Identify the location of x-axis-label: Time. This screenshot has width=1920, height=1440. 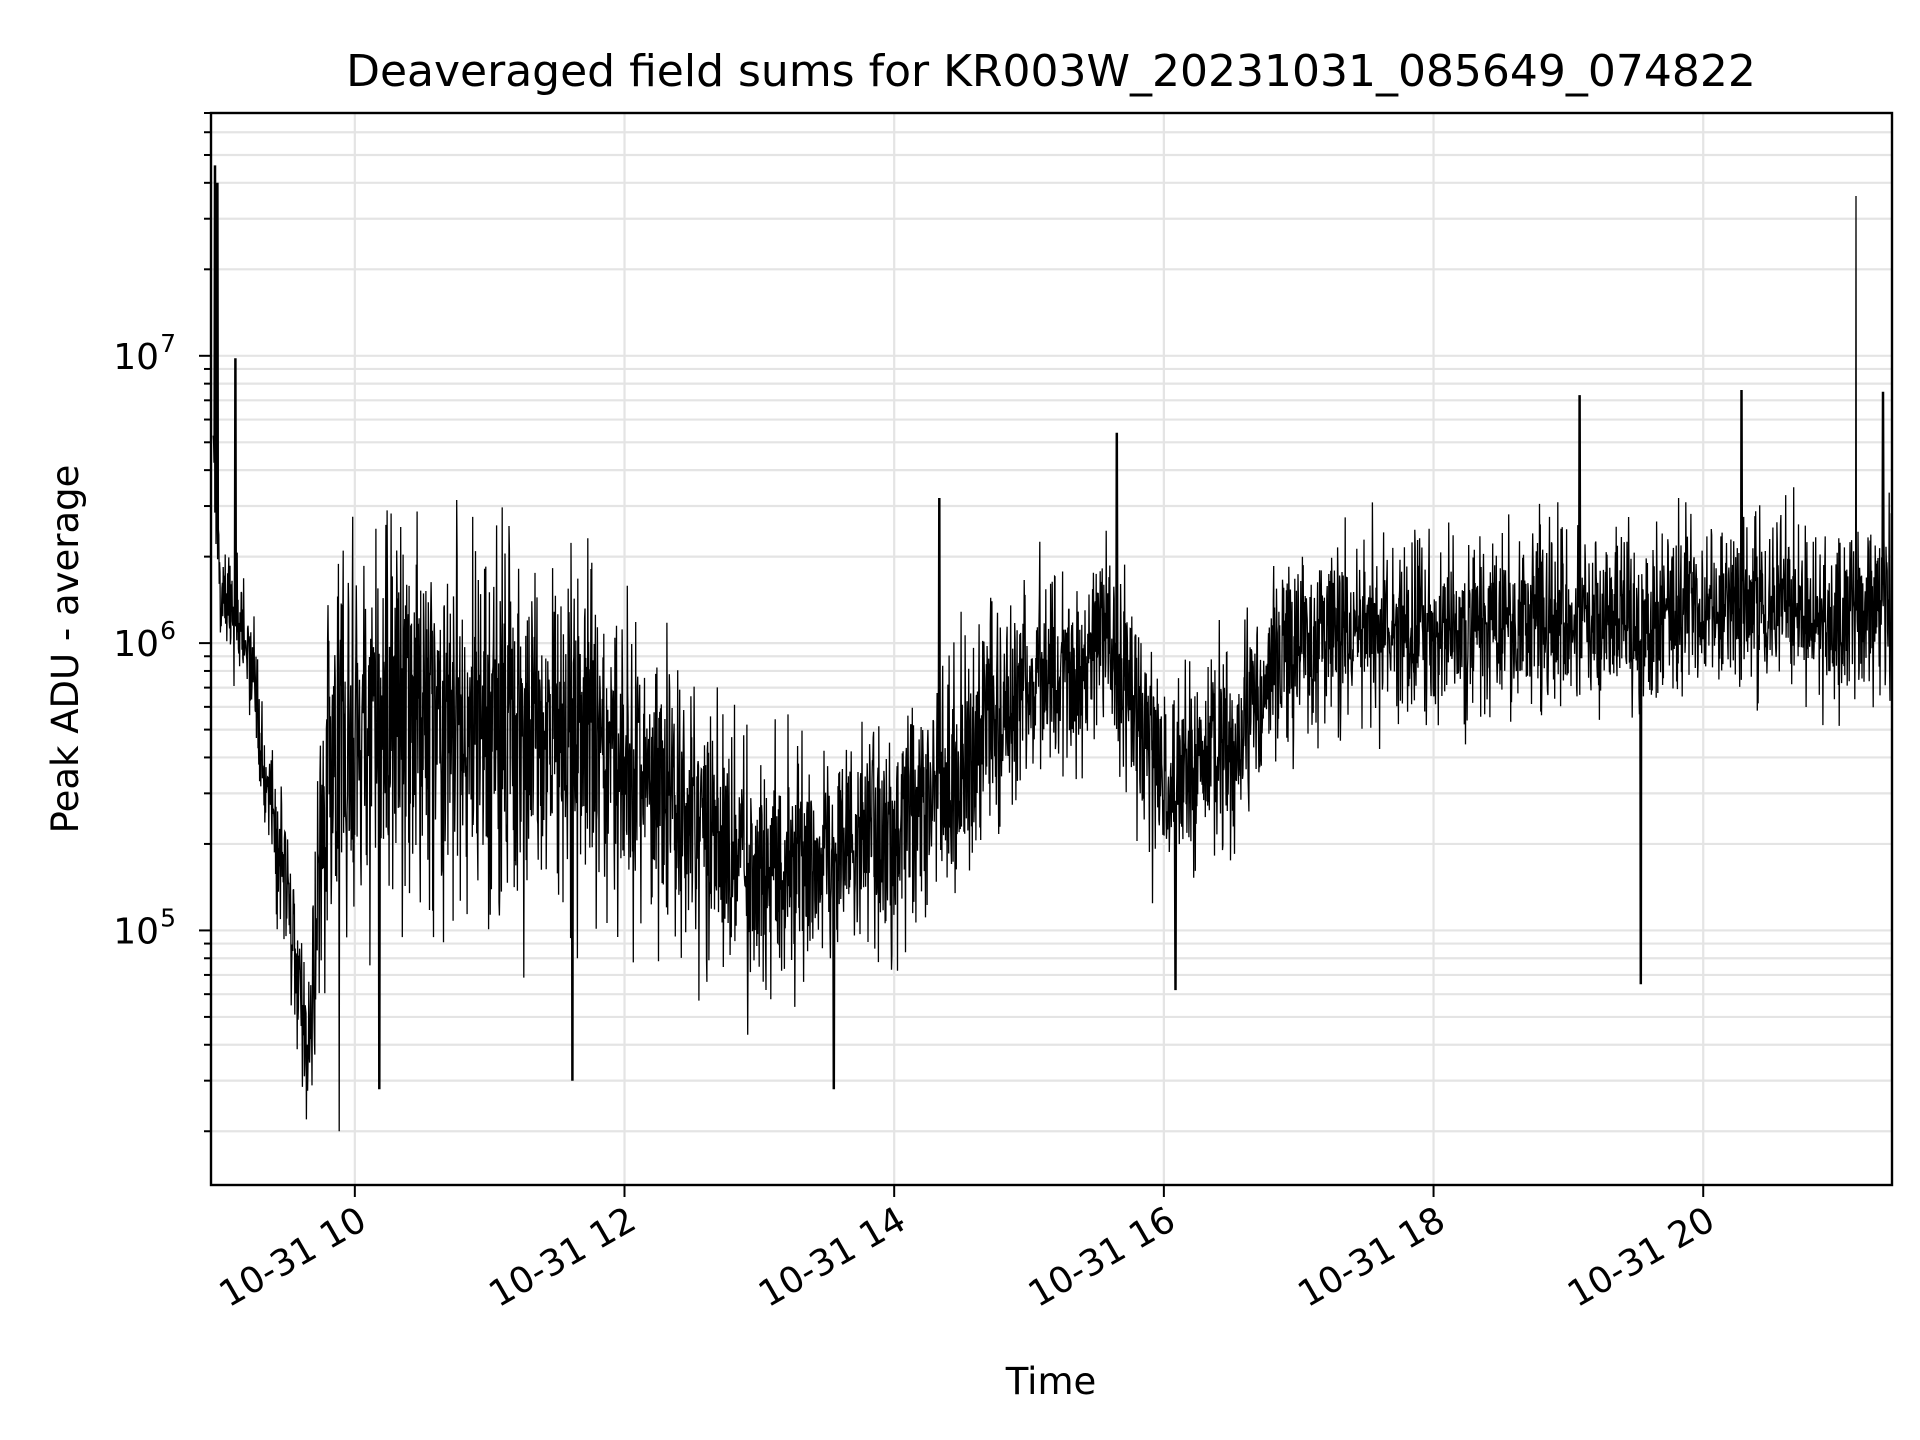
(1051, 1381).